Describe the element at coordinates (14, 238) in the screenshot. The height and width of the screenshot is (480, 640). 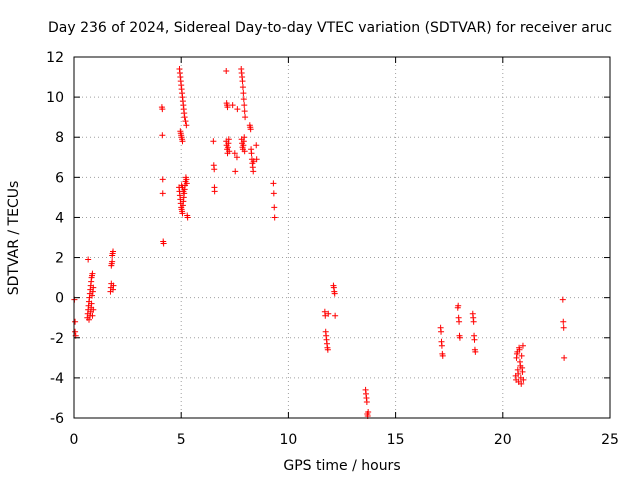
I see `y-axis-title: SDTVAR / TECUs` at that location.